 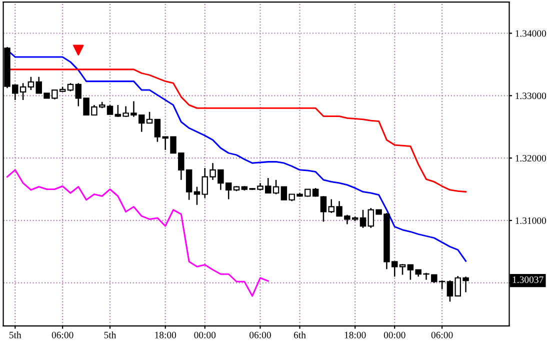 What do you see at coordinates (531, 33) in the screenshot?
I see `y-tick-label: 1.34000` at bounding box center [531, 33].